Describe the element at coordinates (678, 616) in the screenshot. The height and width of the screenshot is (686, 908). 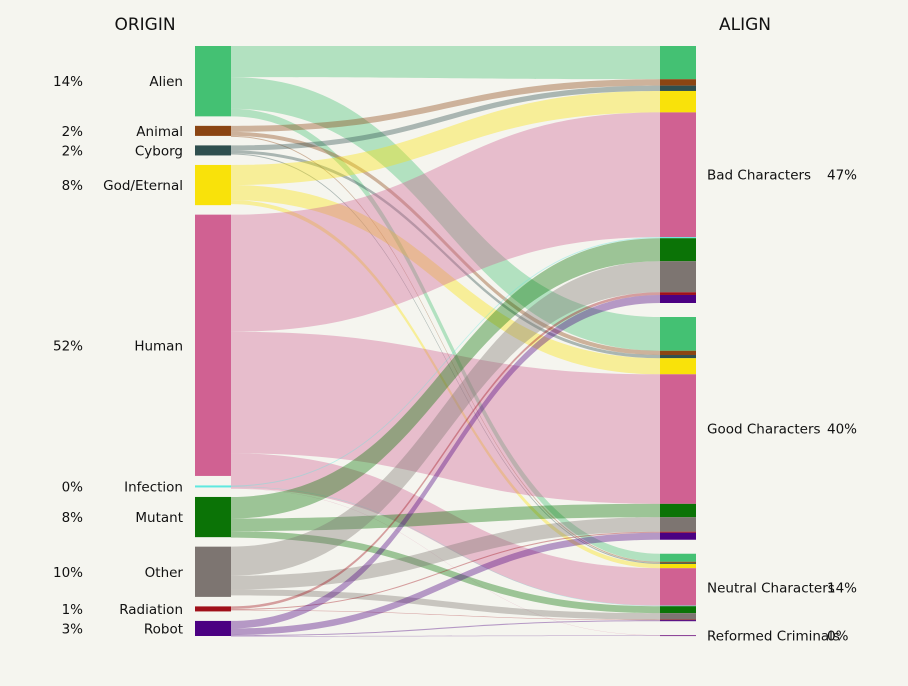
I see `target-segment-neutral-characters-other` at that location.